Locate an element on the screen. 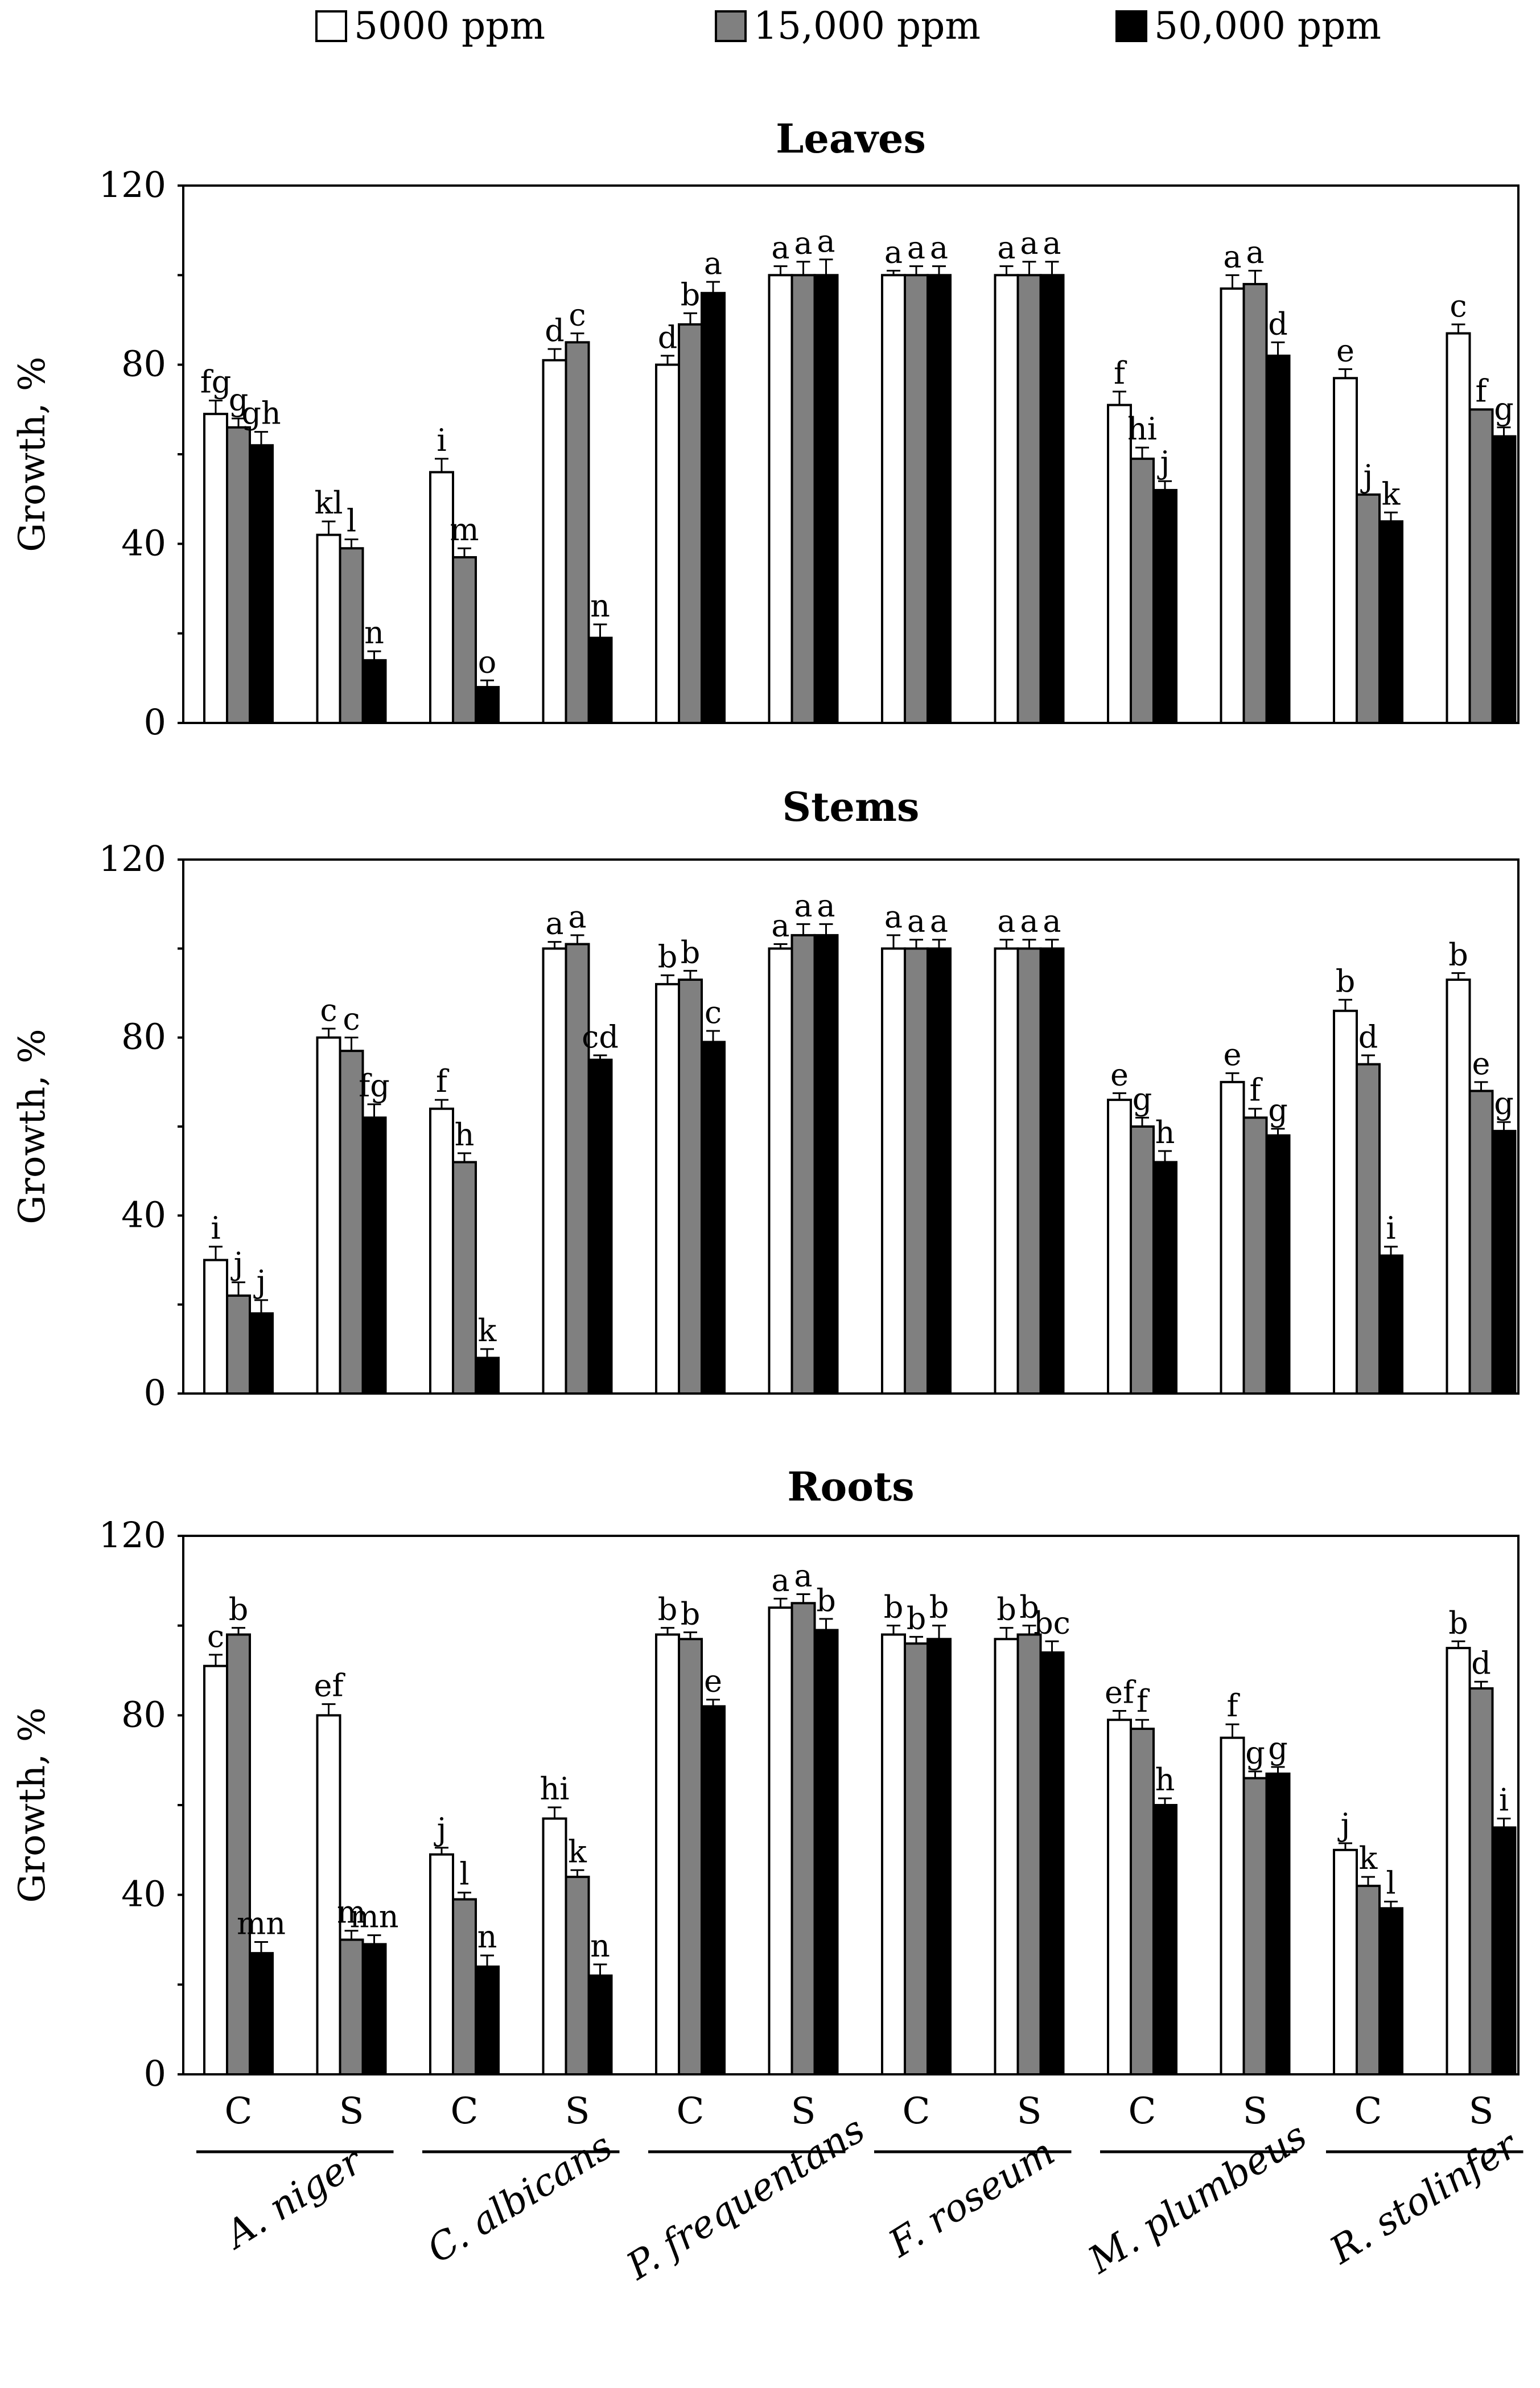  bar-stems-g3-s2 is located at coordinates (600, 1226).